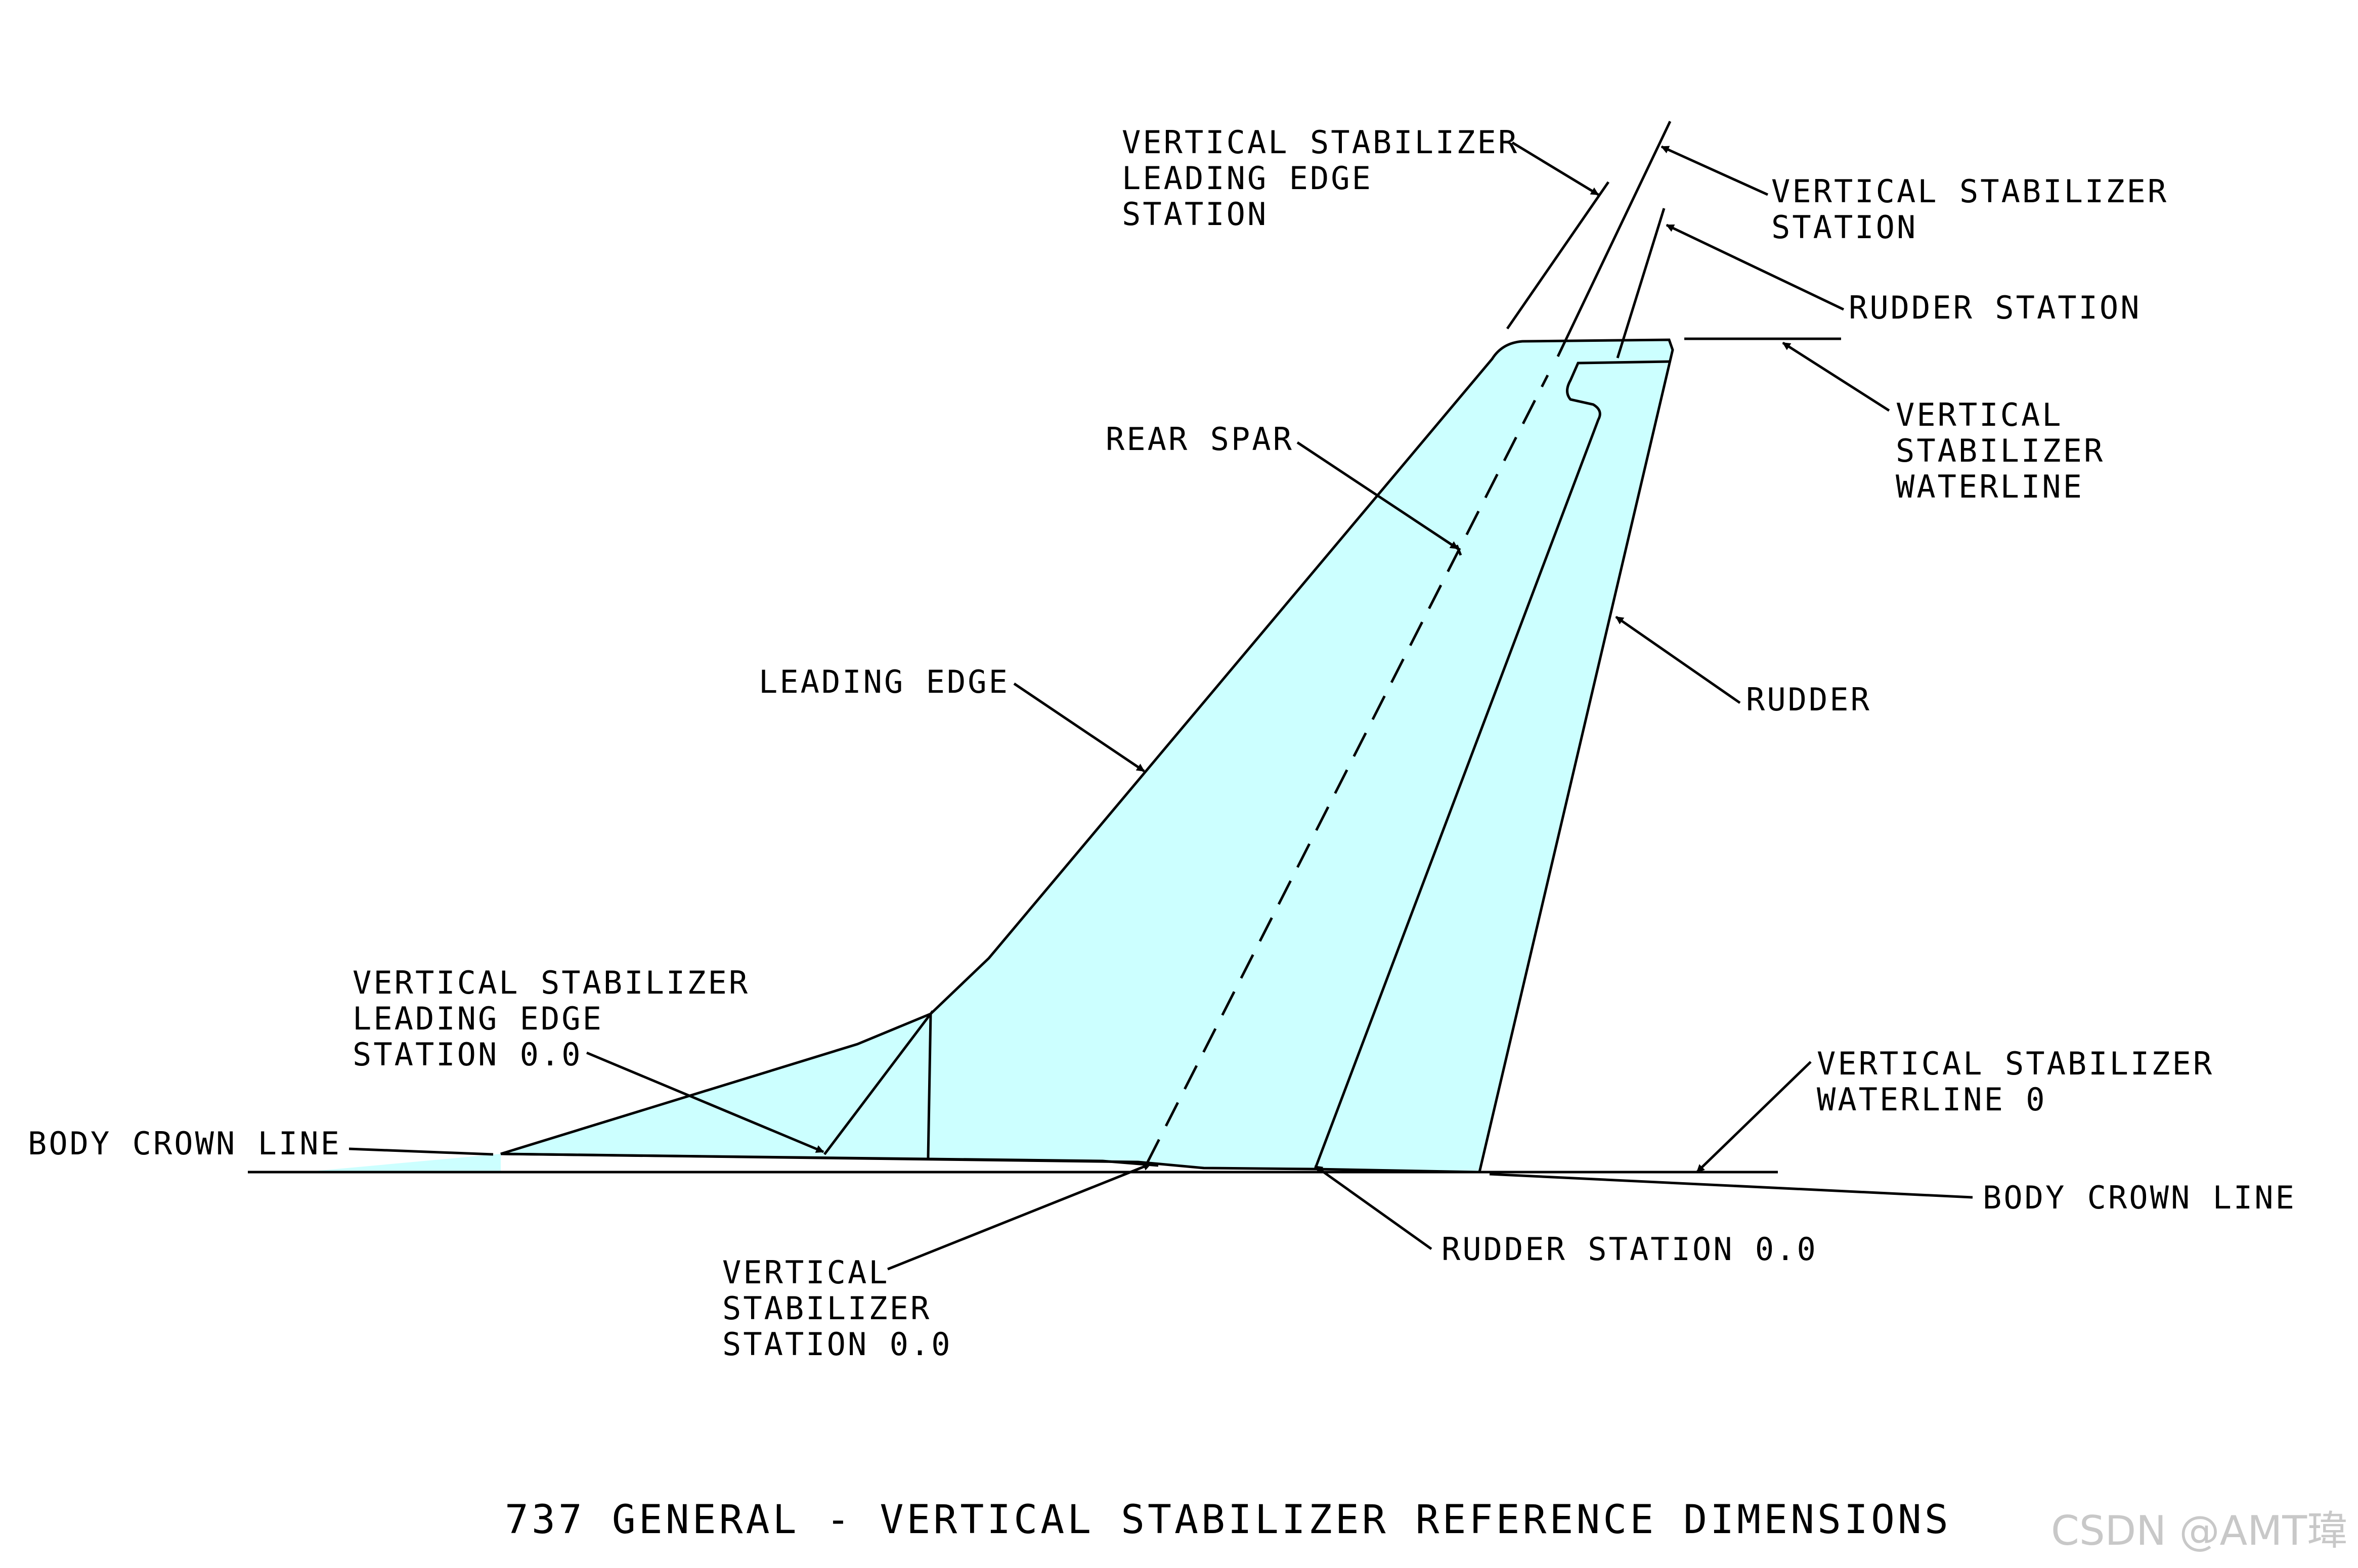 The width and height of the screenshot is (2358, 1568). Describe the element at coordinates (1331, 178) in the screenshot. I see `label-le-station: VERTICAL STABILIZER LEADING EDGE STATION` at that location.